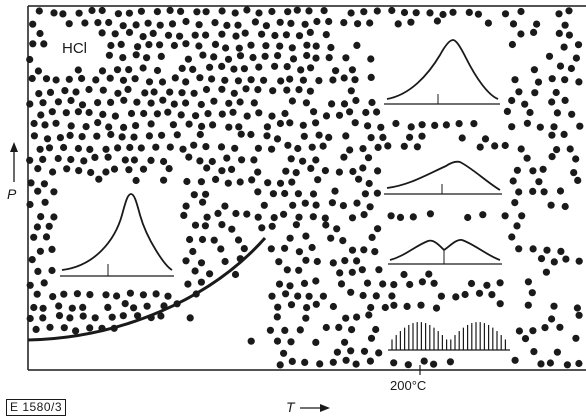  What do you see at coordinates (448, 336) in the screenshot?
I see `rotational-line-comb` at bounding box center [448, 336].